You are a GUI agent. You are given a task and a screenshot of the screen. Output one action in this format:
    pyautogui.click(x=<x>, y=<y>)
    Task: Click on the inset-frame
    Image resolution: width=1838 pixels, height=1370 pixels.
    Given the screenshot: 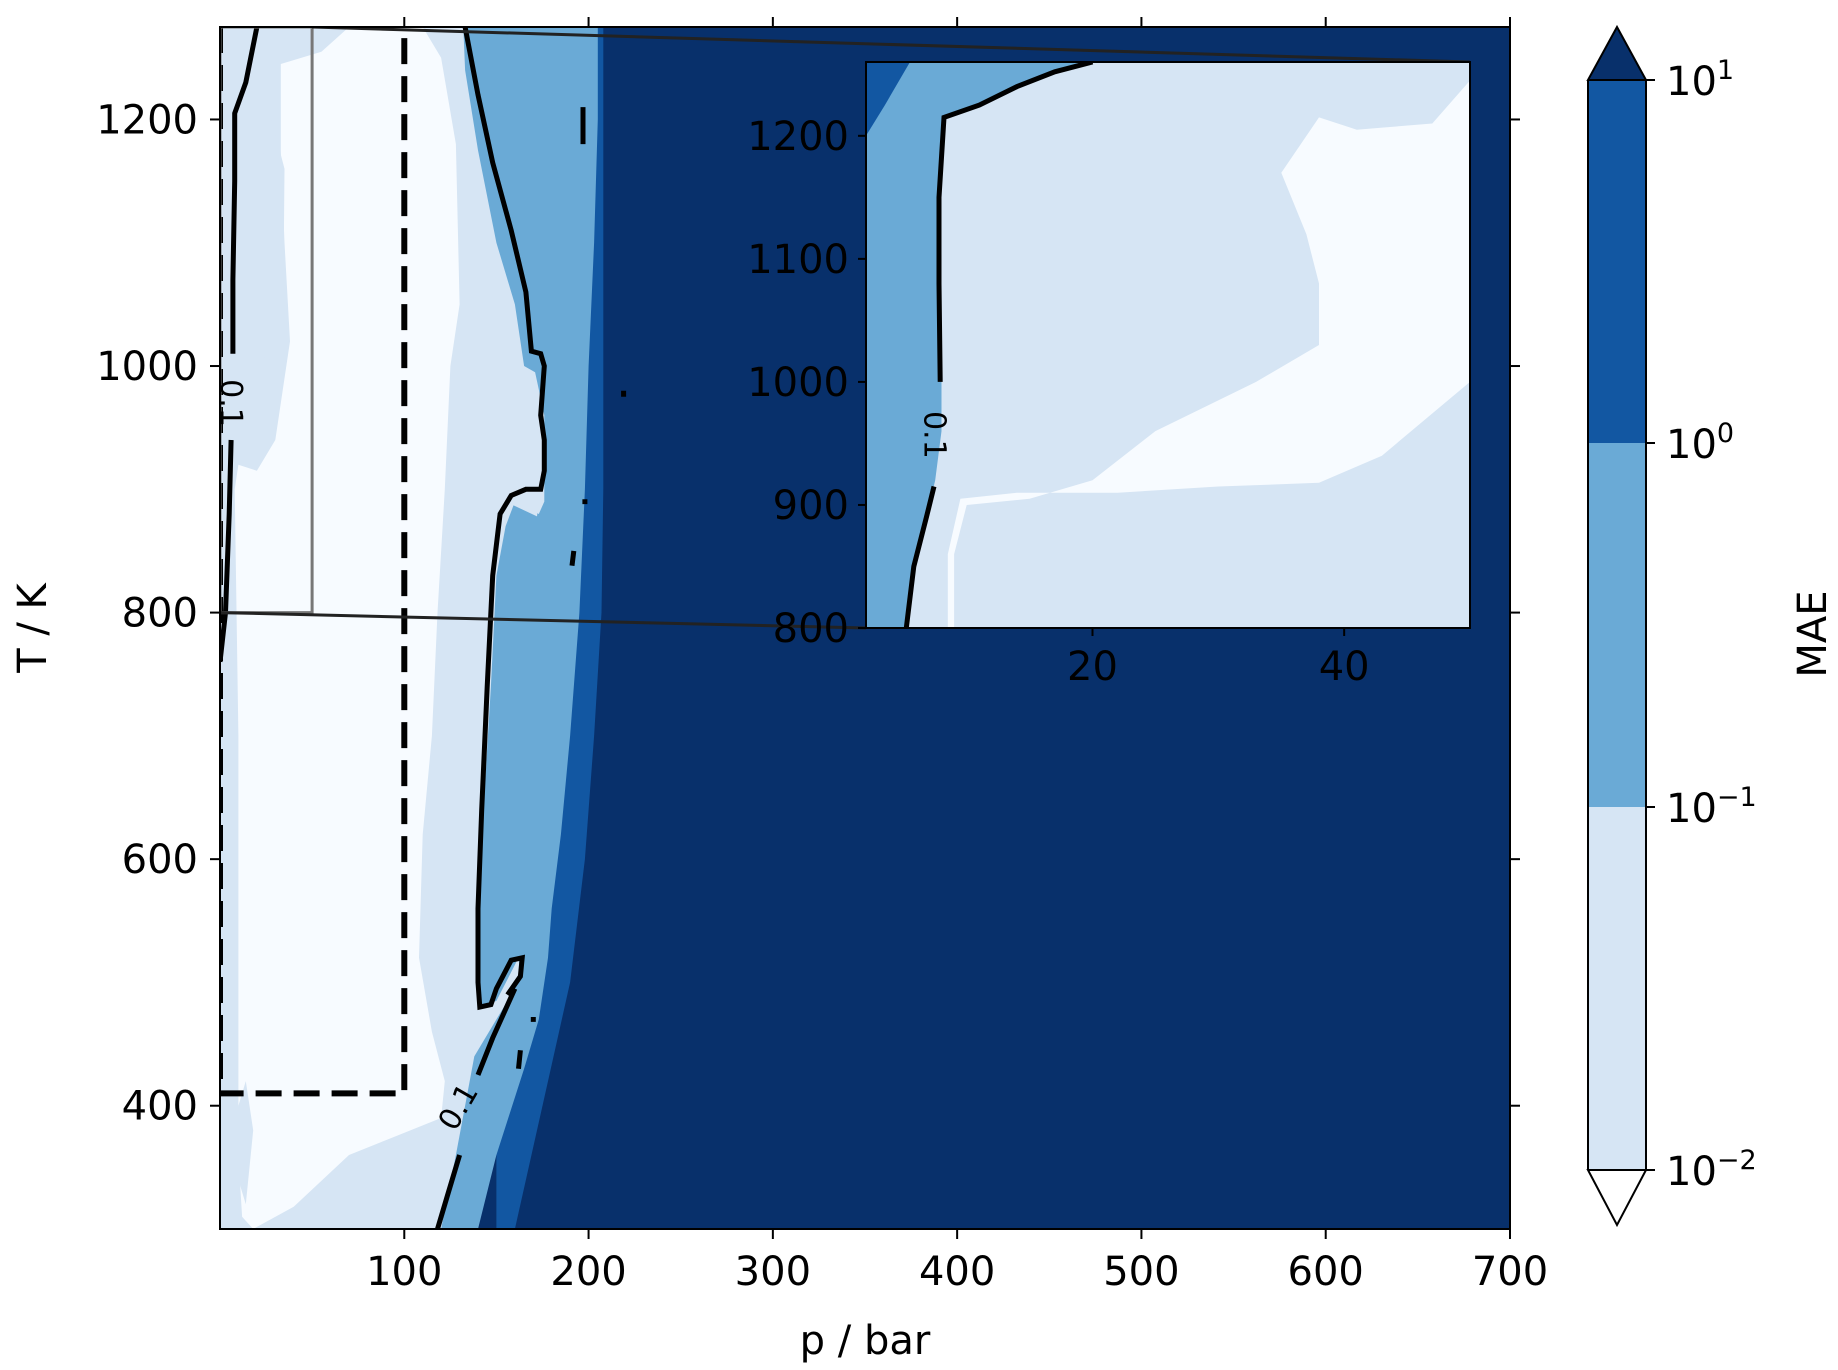 What is the action you would take?
    pyautogui.click(x=1168, y=345)
    